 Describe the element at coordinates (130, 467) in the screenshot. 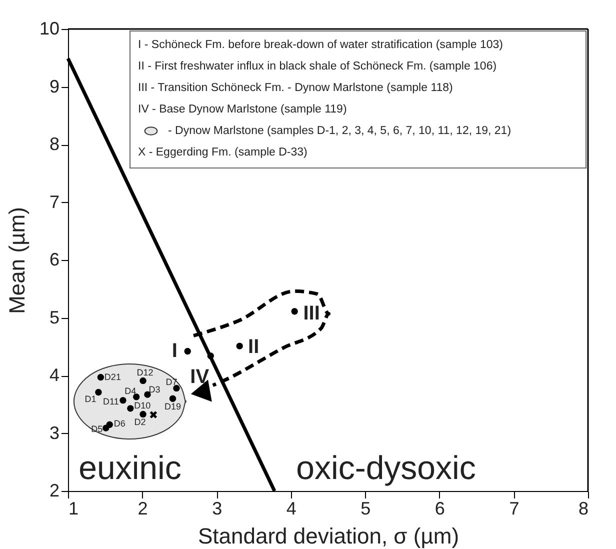

I see `annotation: euxinic` at that location.